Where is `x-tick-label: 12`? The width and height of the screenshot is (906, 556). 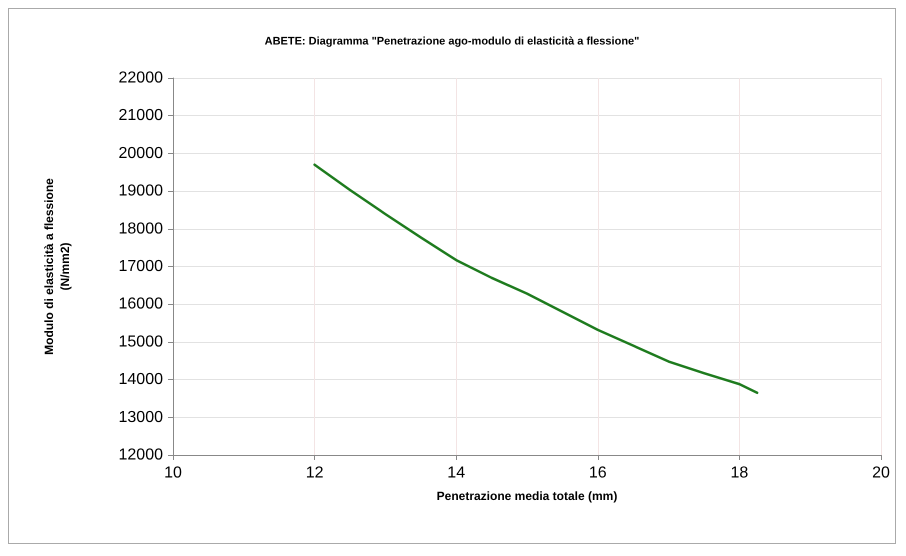
x-tick-label: 12 is located at coordinates (315, 473).